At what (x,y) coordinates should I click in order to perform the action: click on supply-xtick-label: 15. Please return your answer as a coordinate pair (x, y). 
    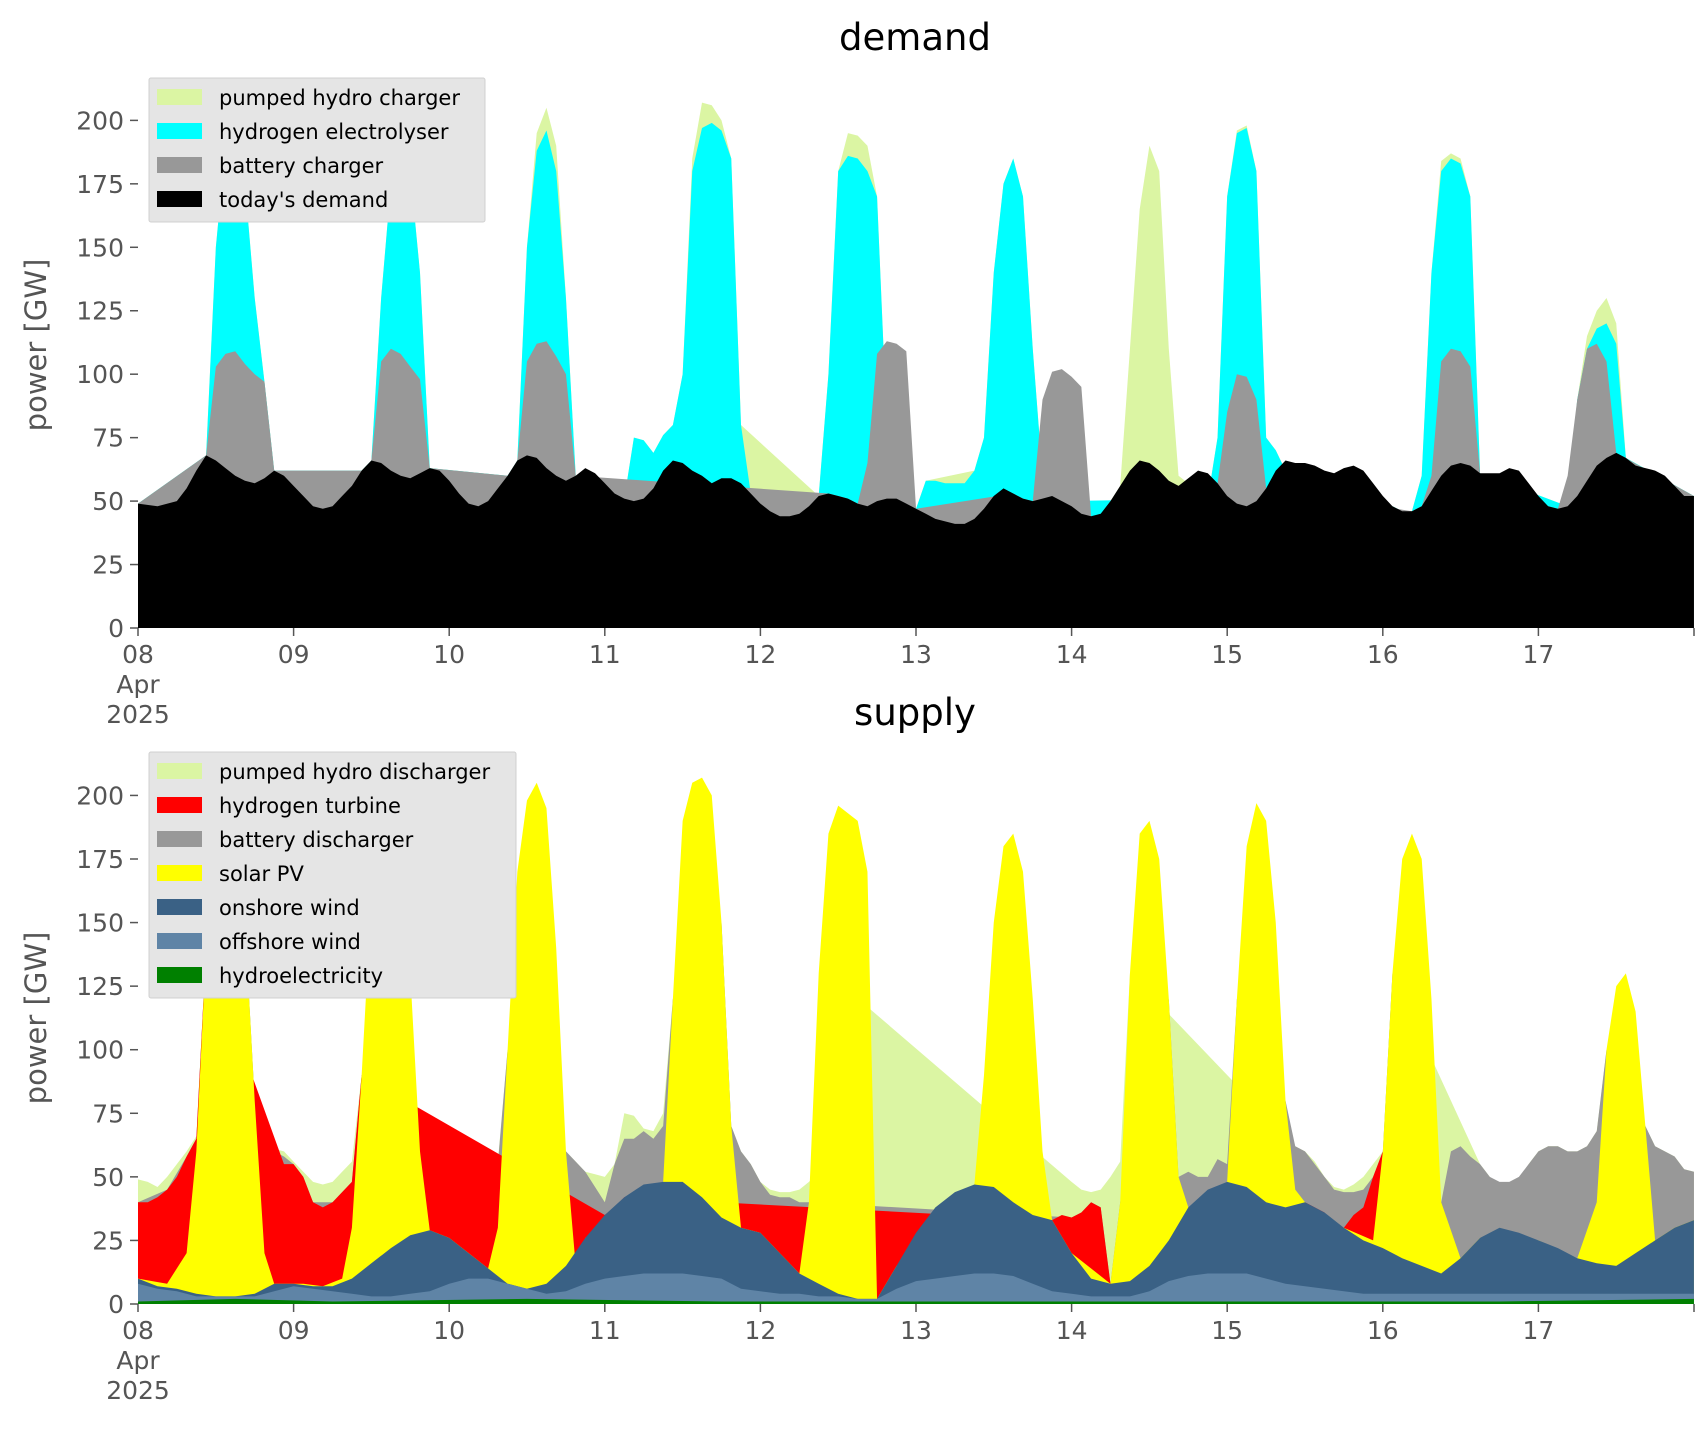
    Looking at the image, I should click on (1227, 1330).